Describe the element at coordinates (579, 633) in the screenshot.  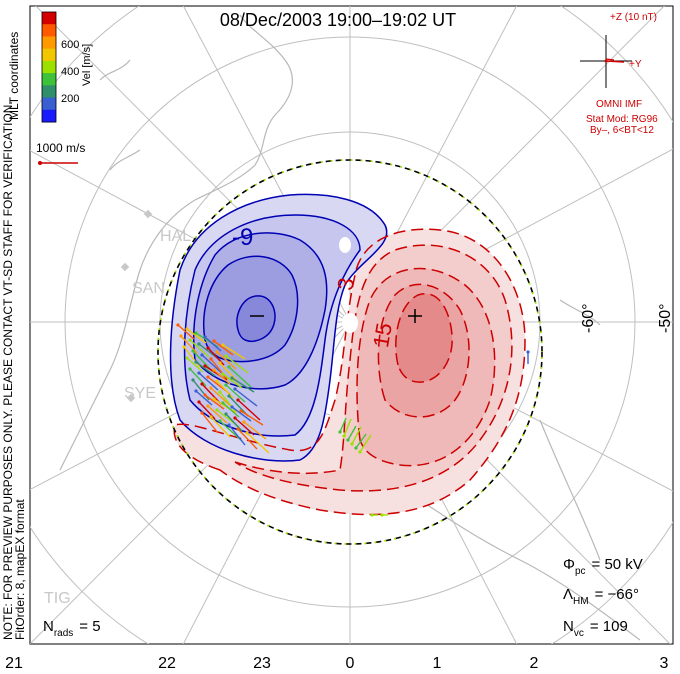
I see `nvc-sub: vc` at that location.